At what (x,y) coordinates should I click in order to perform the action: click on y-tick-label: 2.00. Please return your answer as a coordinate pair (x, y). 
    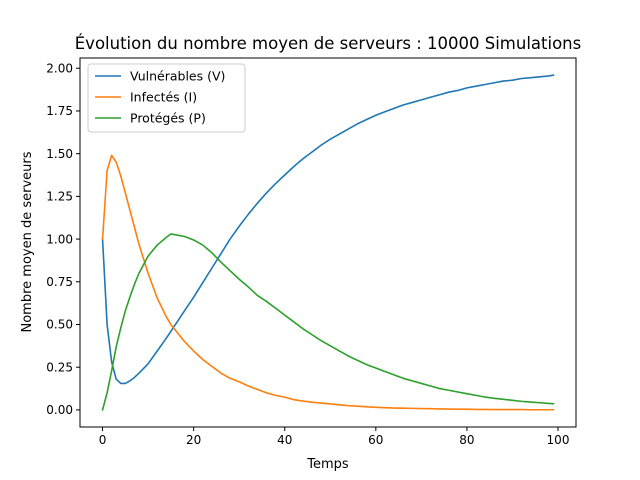
    Looking at the image, I should click on (59, 68).